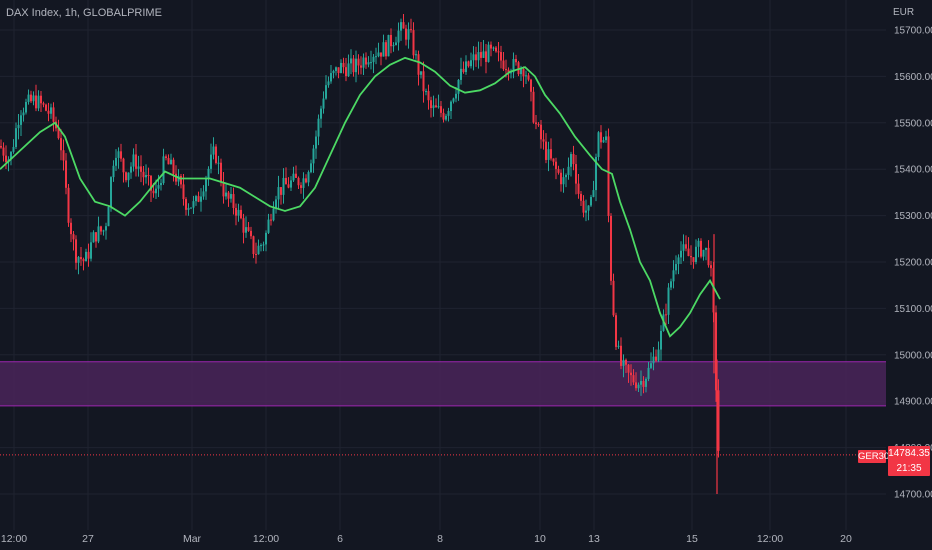 Image resolution: width=932 pixels, height=550 pixels. Describe the element at coordinates (88, 539) in the screenshot. I see `x-tick-label: 27` at that location.